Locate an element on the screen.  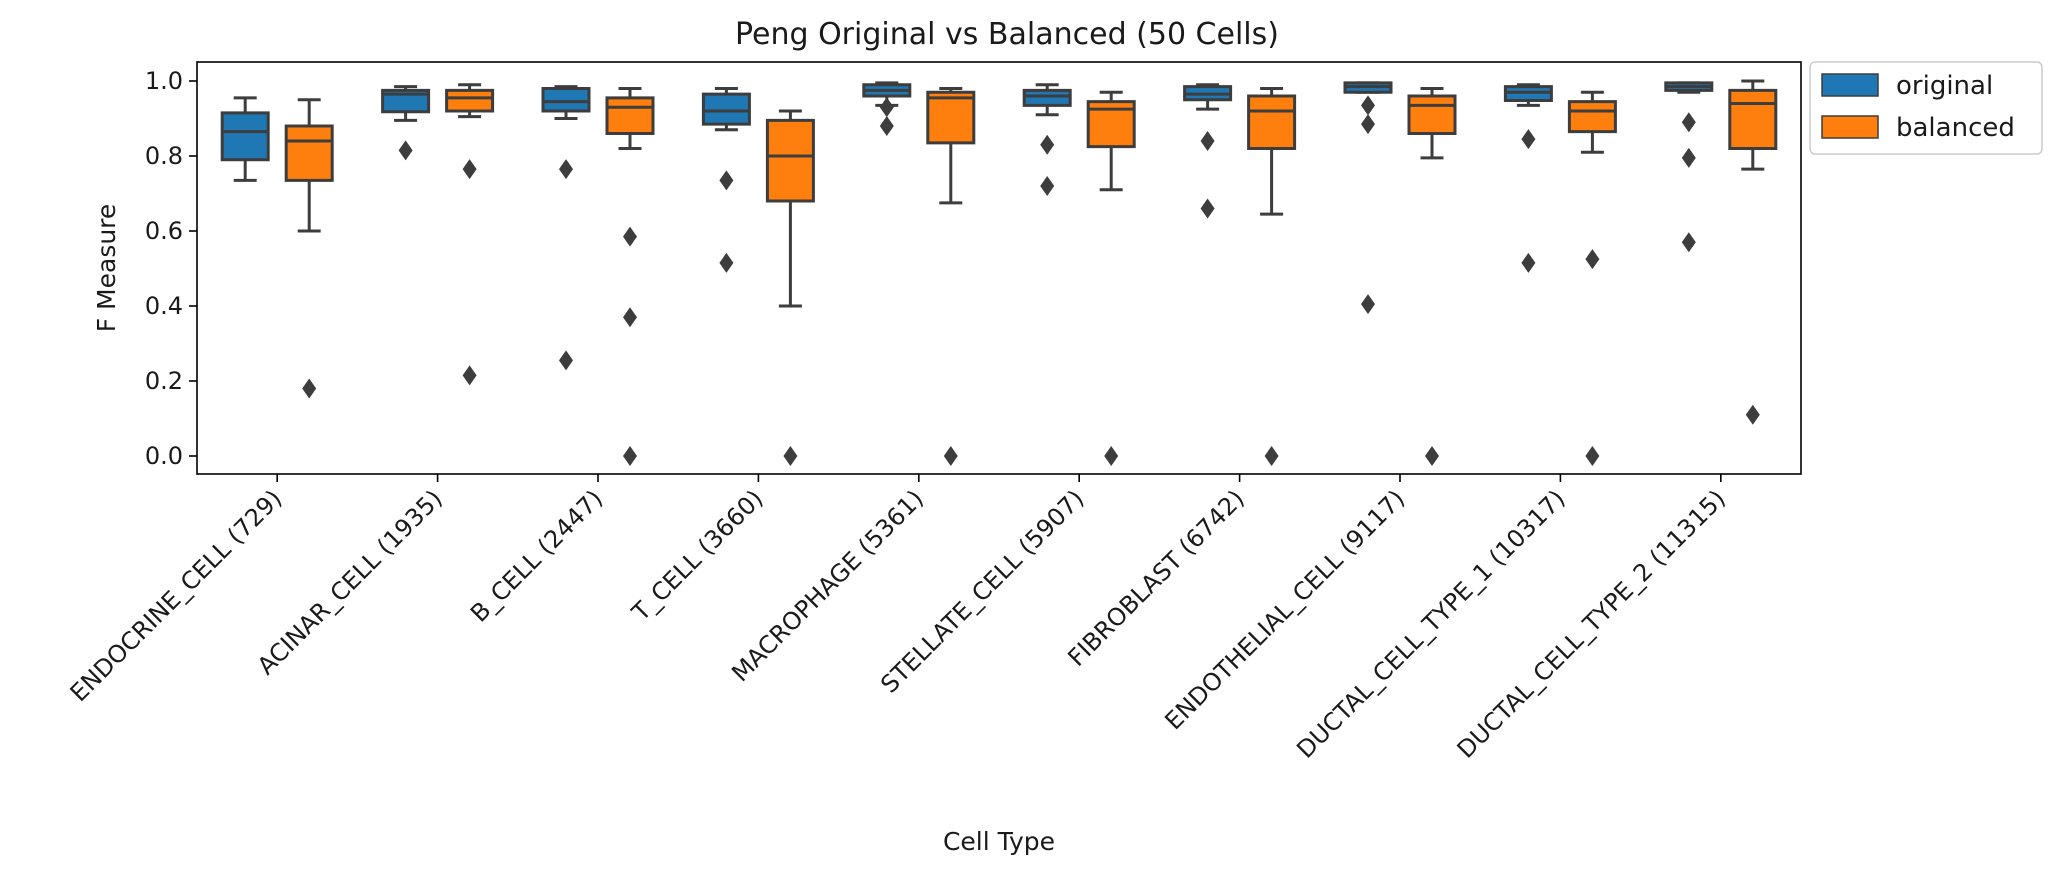
y-tick-label: 0.2 is located at coordinates (164, 381).